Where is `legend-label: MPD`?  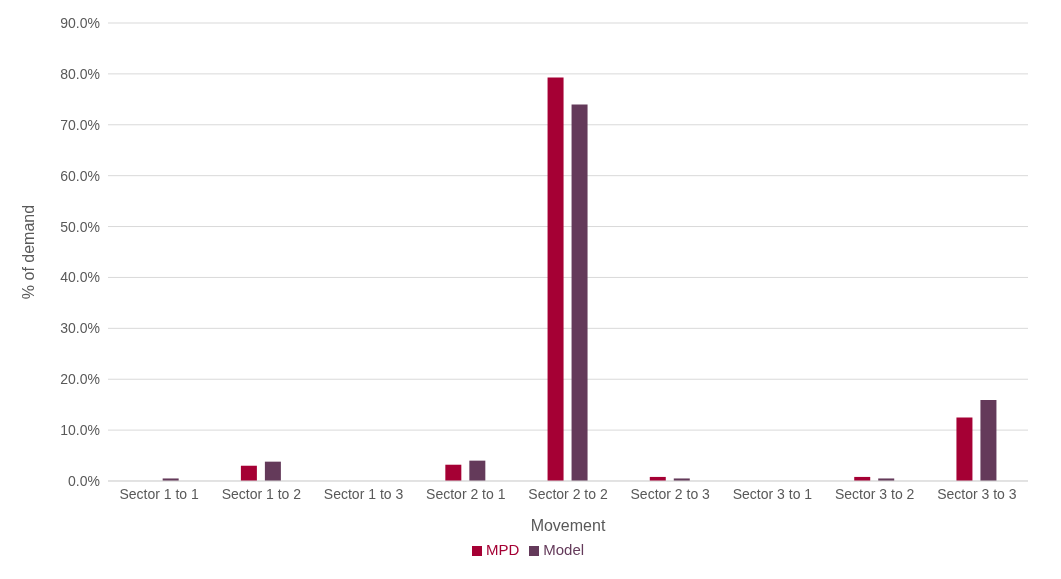
legend-label: MPD is located at coordinates (502, 549).